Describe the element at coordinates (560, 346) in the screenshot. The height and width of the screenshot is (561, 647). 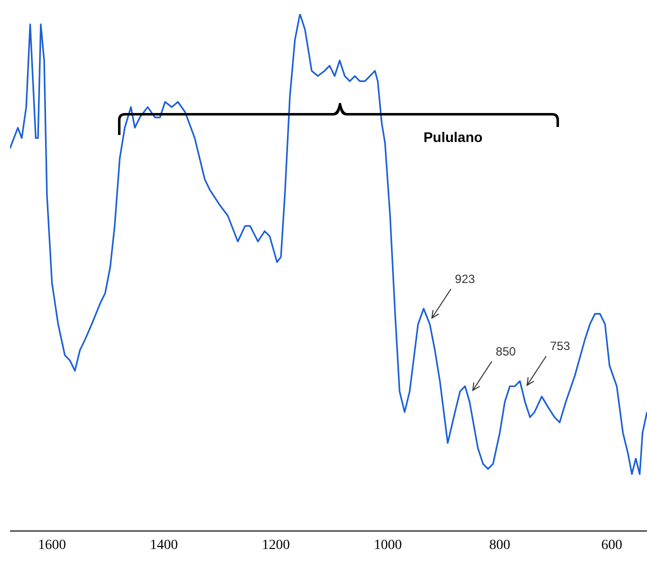
I see `annotation: 753` at that location.